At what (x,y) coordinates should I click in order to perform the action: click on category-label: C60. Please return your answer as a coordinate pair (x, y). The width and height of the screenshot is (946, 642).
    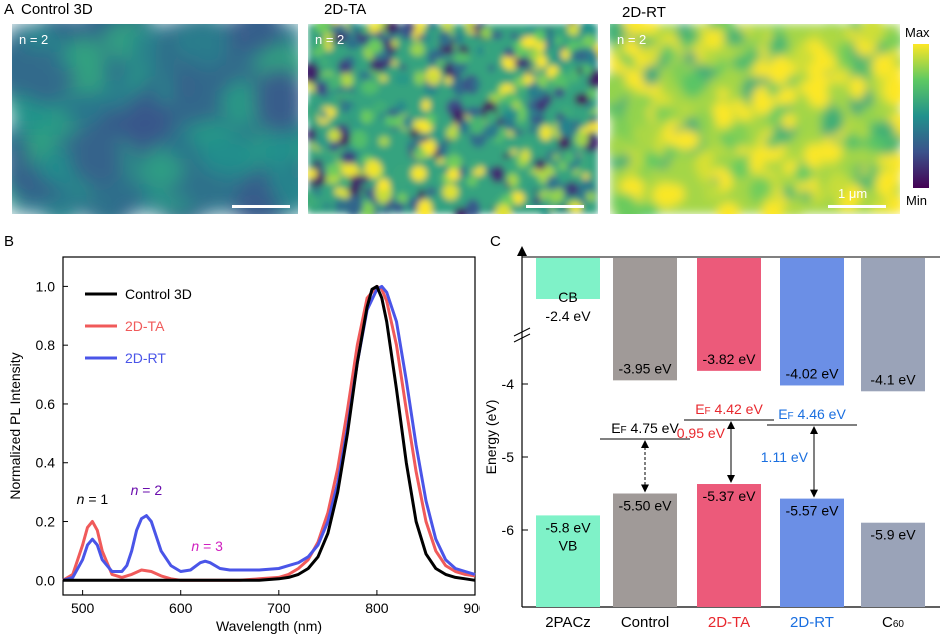
    Looking at the image, I should click on (893, 622).